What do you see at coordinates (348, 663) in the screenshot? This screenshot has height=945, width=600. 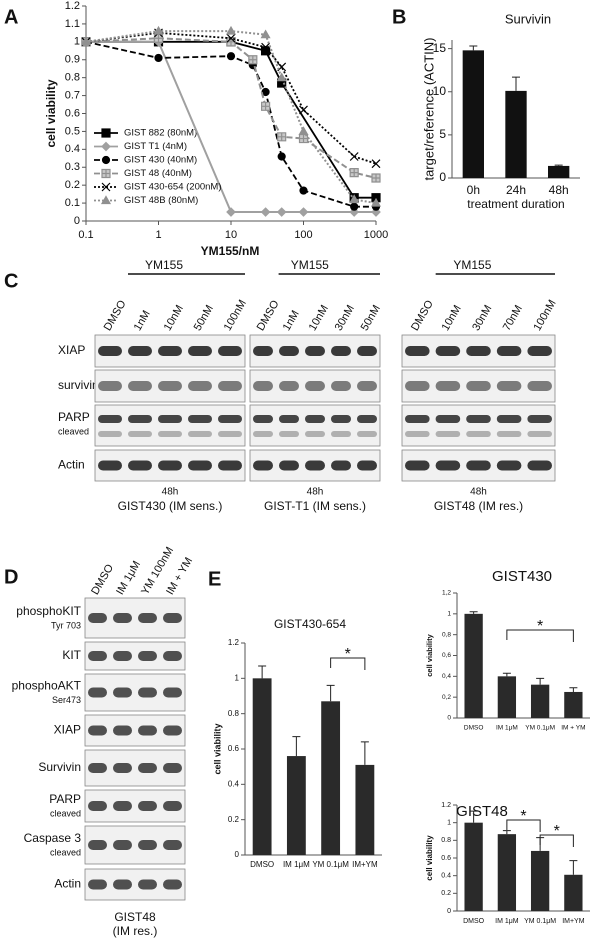 I see `significance-bracket` at bounding box center [348, 663].